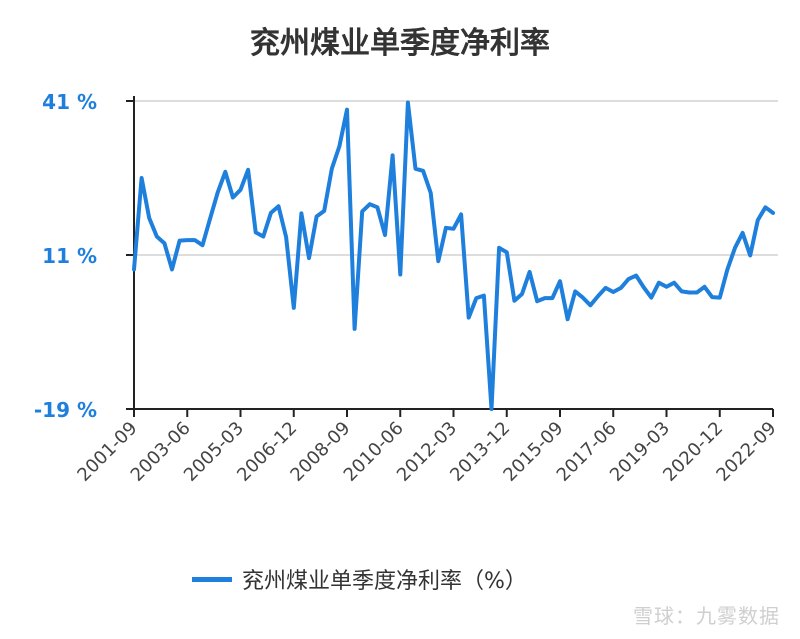 This screenshot has height=639, width=800. I want to click on y-tick-label: -19 %, so click(65, 410).